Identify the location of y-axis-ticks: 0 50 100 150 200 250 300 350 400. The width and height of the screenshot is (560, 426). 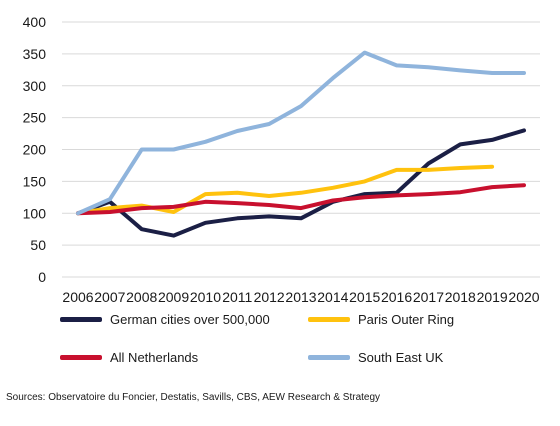
(35, 149).